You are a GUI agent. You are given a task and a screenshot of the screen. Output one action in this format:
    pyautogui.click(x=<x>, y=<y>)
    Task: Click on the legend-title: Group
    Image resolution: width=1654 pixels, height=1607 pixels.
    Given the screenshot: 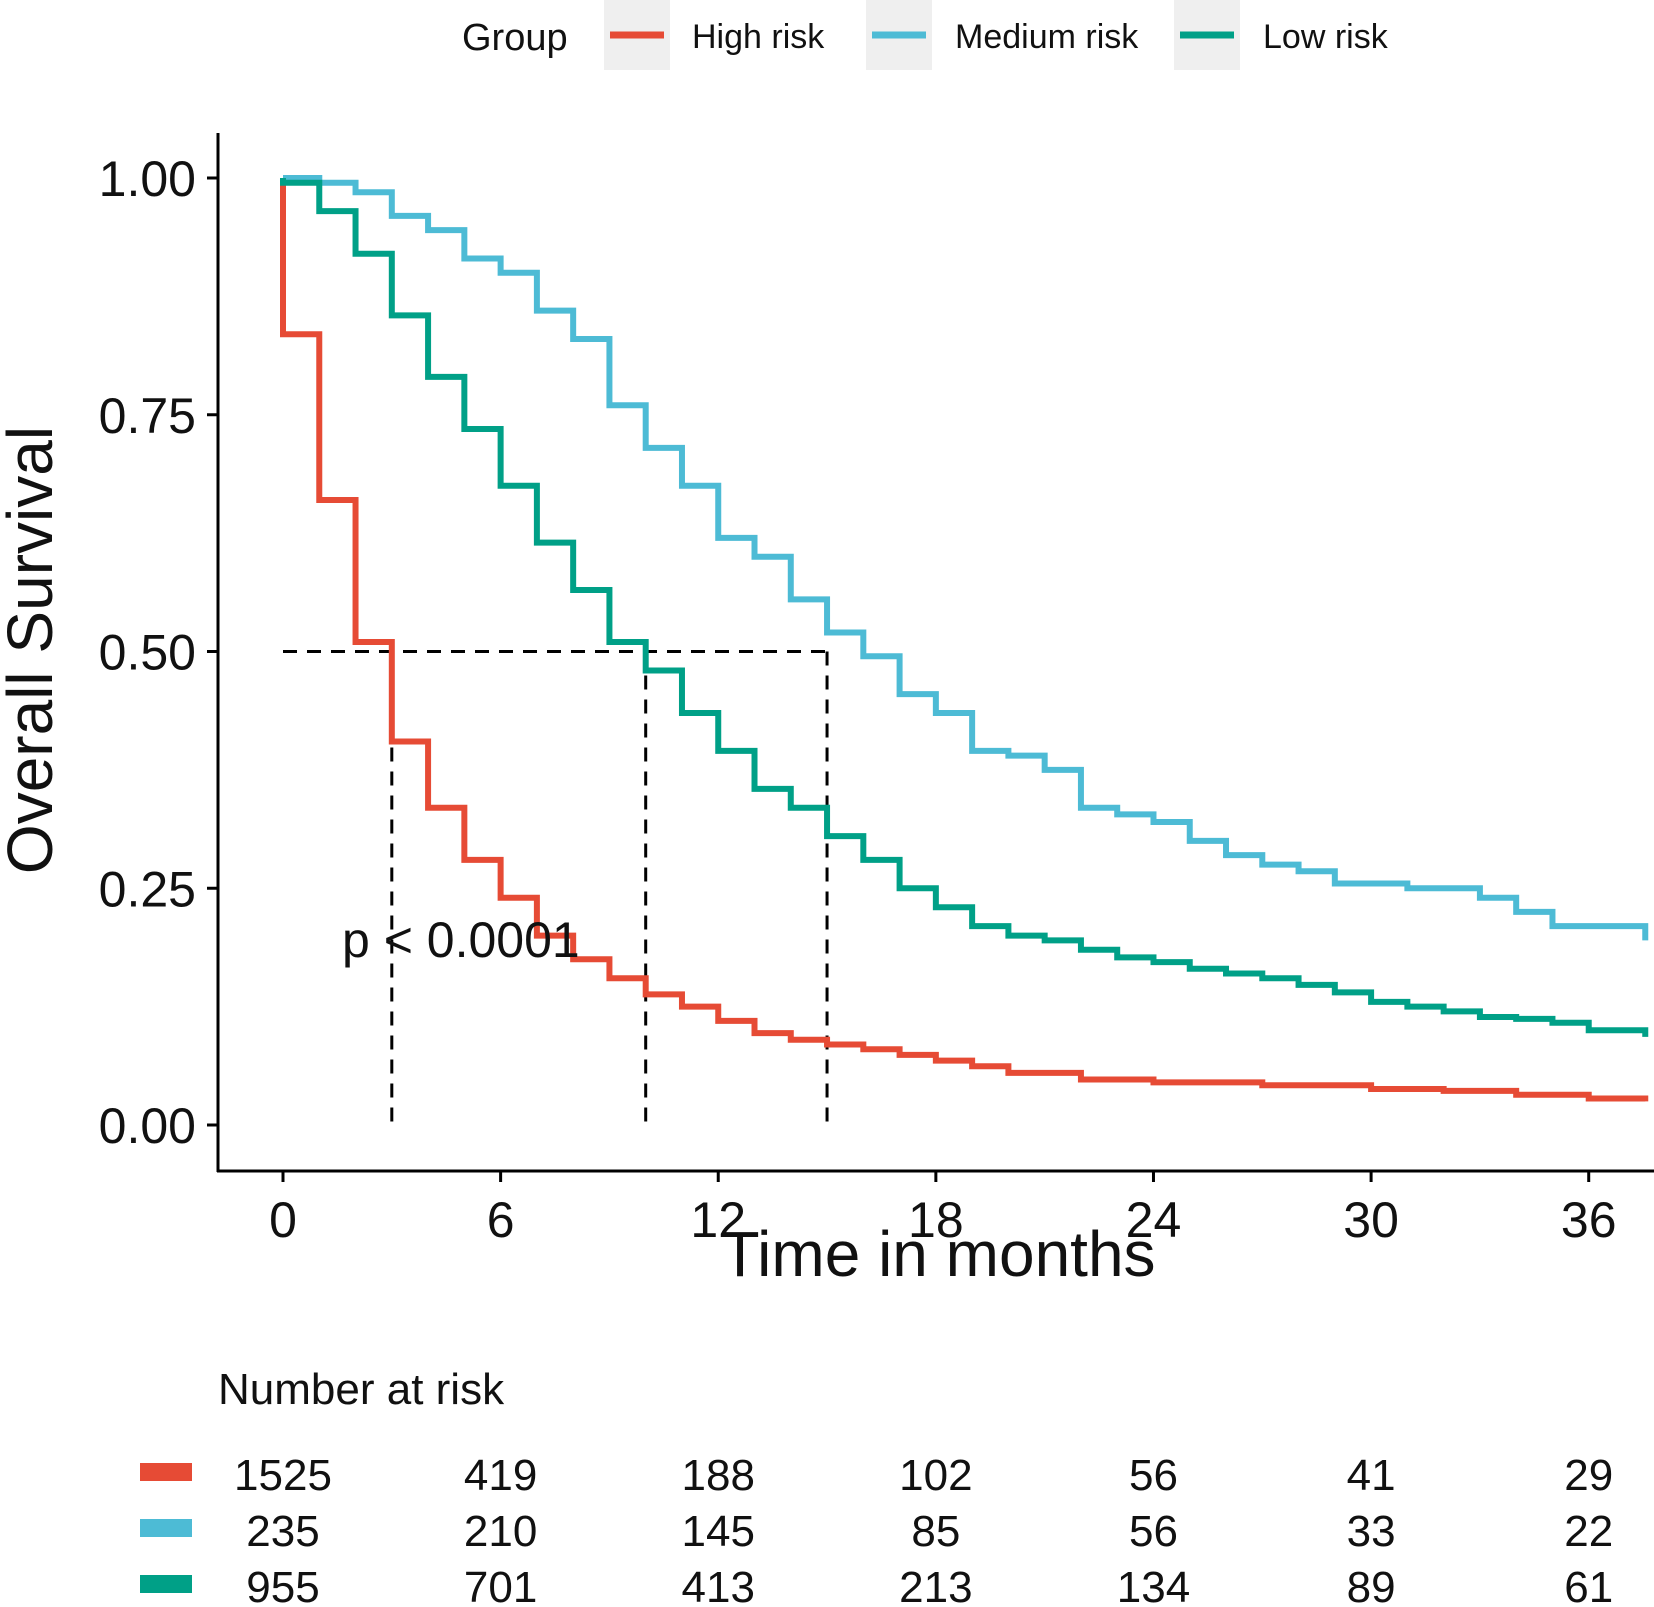 What is the action you would take?
    pyautogui.click(x=515, y=38)
    